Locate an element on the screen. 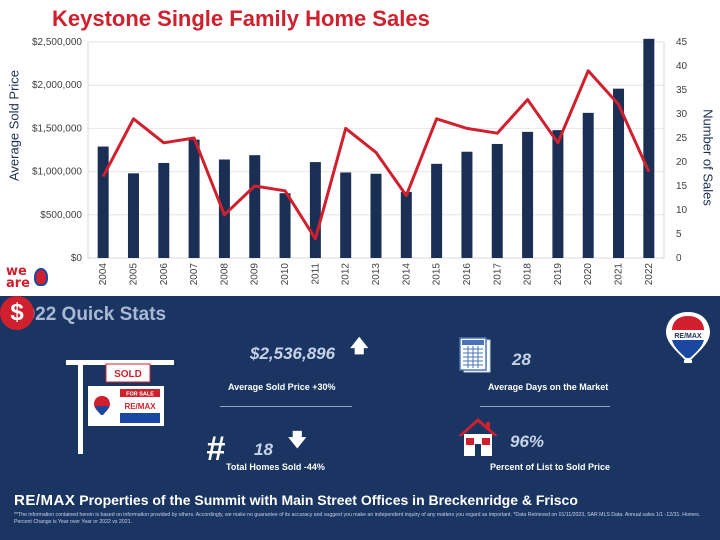 This screenshot has height=540, width=720. balloon-logo-text: RE/MAX is located at coordinates (688, 336).